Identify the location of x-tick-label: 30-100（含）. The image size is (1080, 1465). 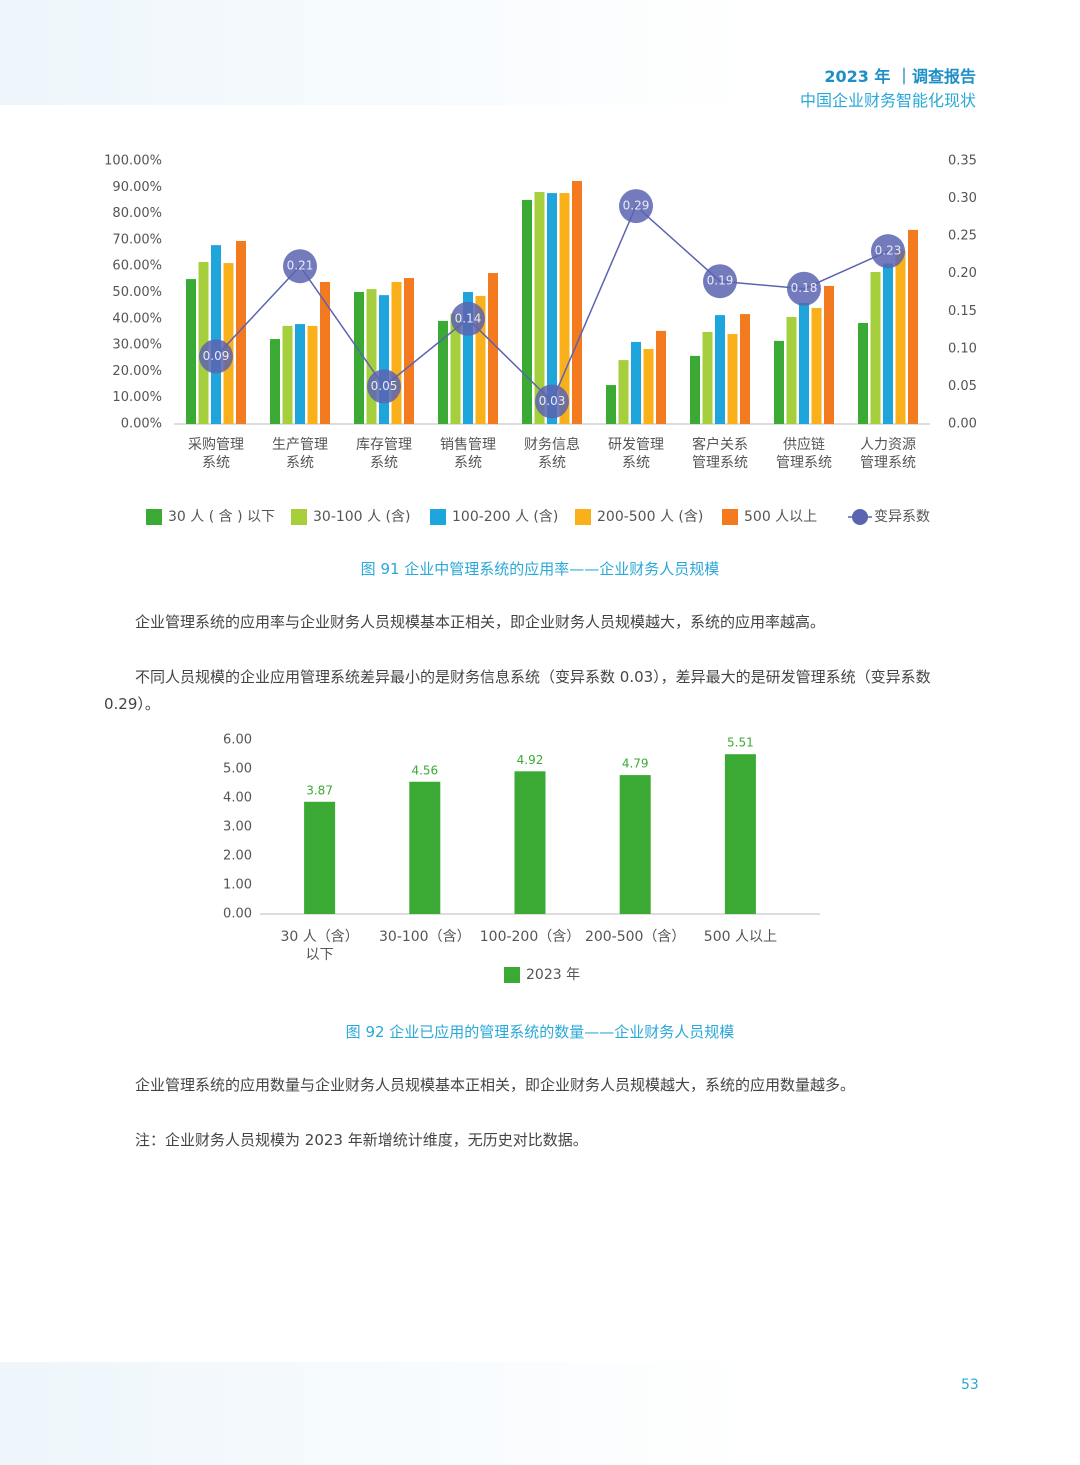
(425, 937).